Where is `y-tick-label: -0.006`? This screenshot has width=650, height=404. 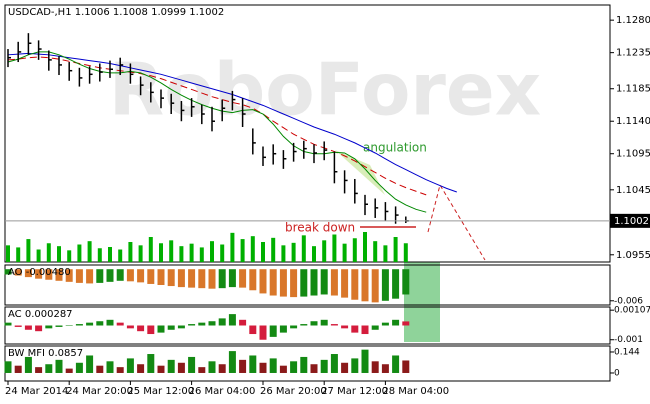
y-tick-label: -0.006 is located at coordinates (628, 301).